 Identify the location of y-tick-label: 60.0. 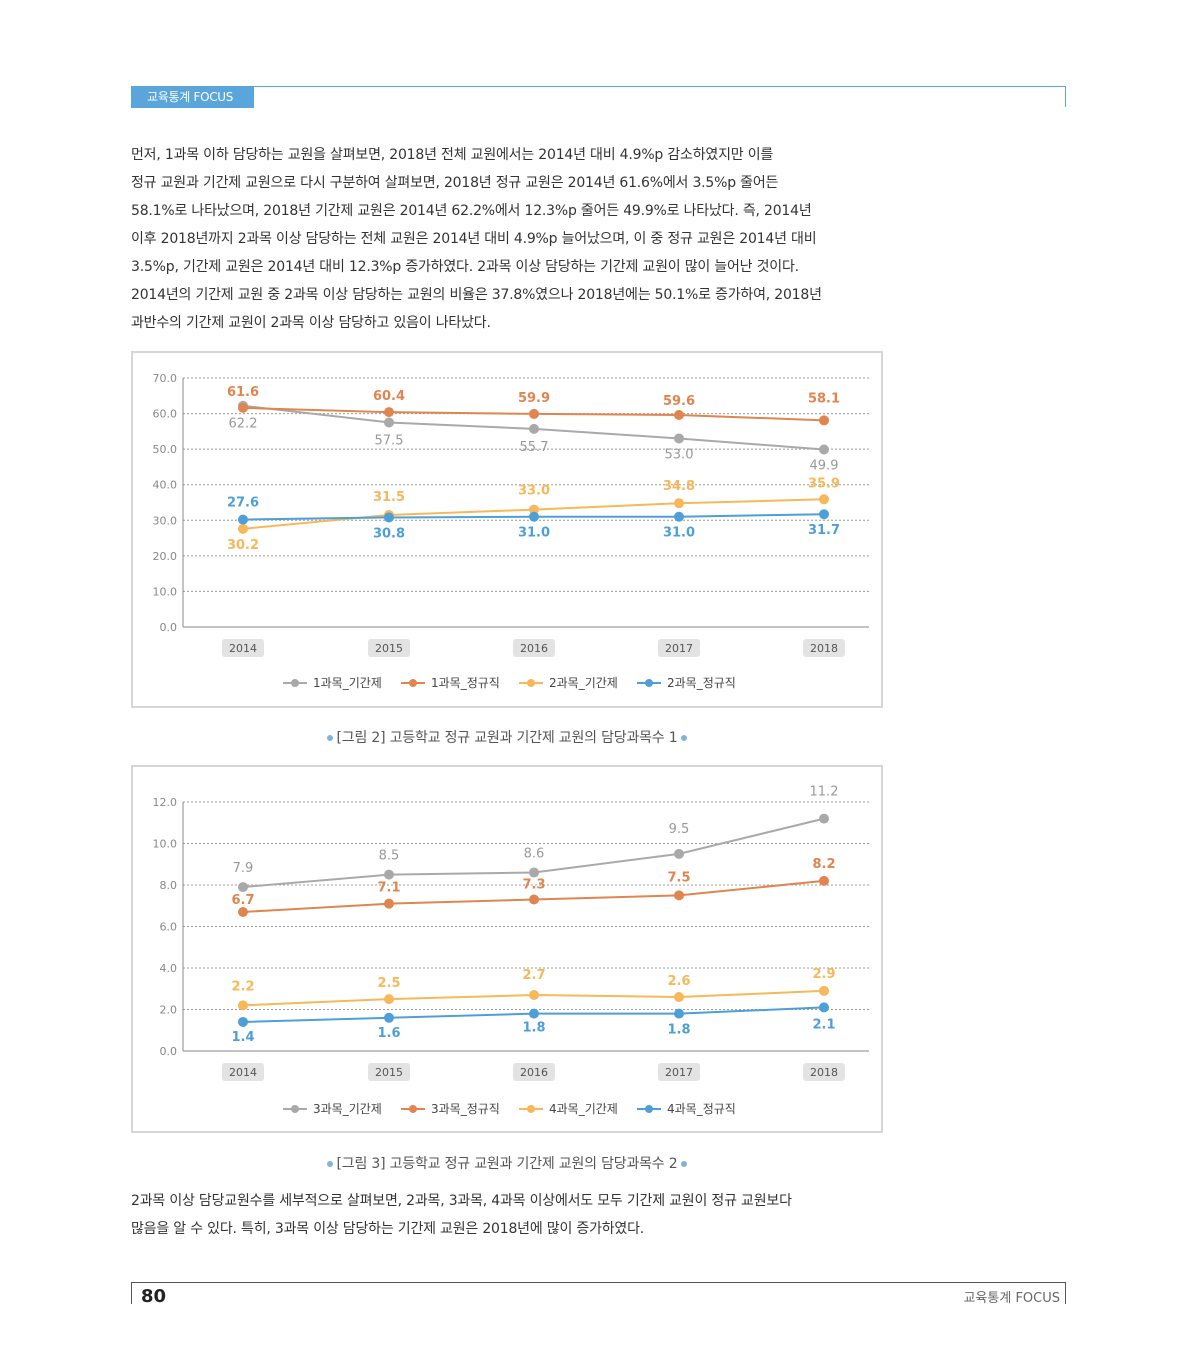
(165, 414).